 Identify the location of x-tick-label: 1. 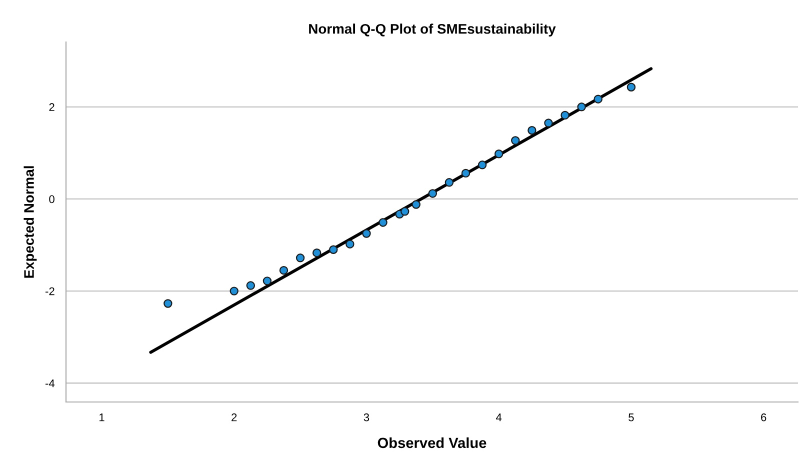
(101, 418).